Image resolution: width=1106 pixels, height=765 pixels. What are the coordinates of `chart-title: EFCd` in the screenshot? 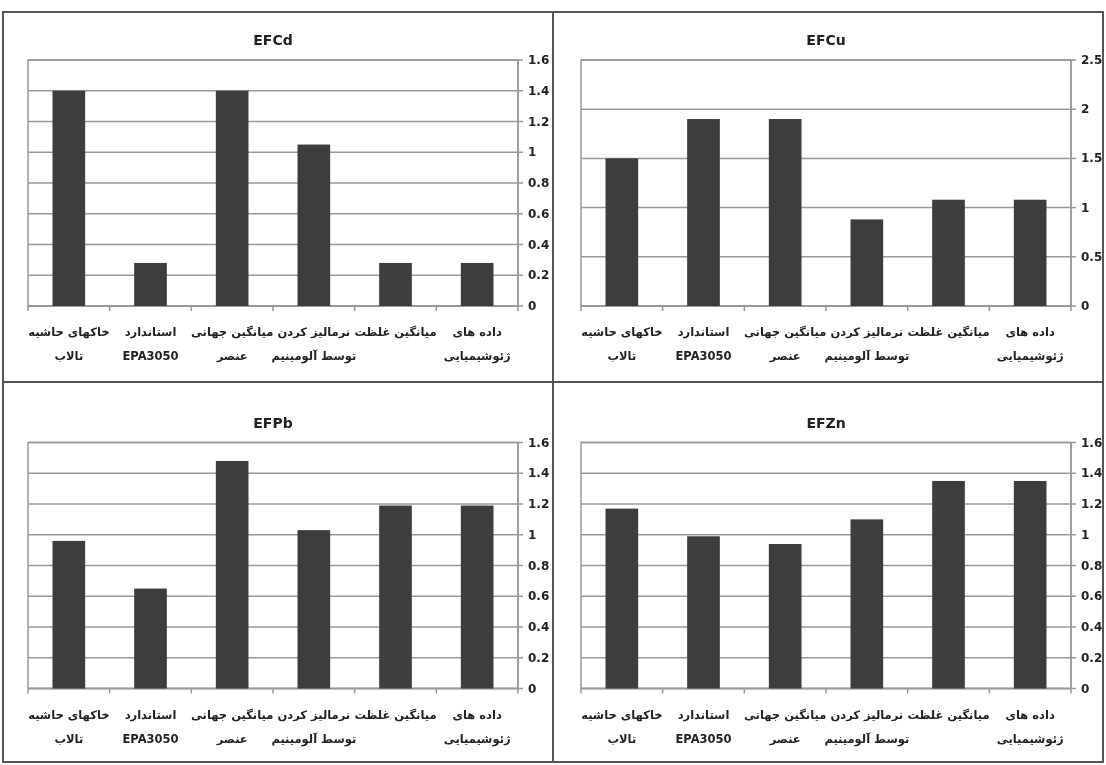 It's located at (273, 40).